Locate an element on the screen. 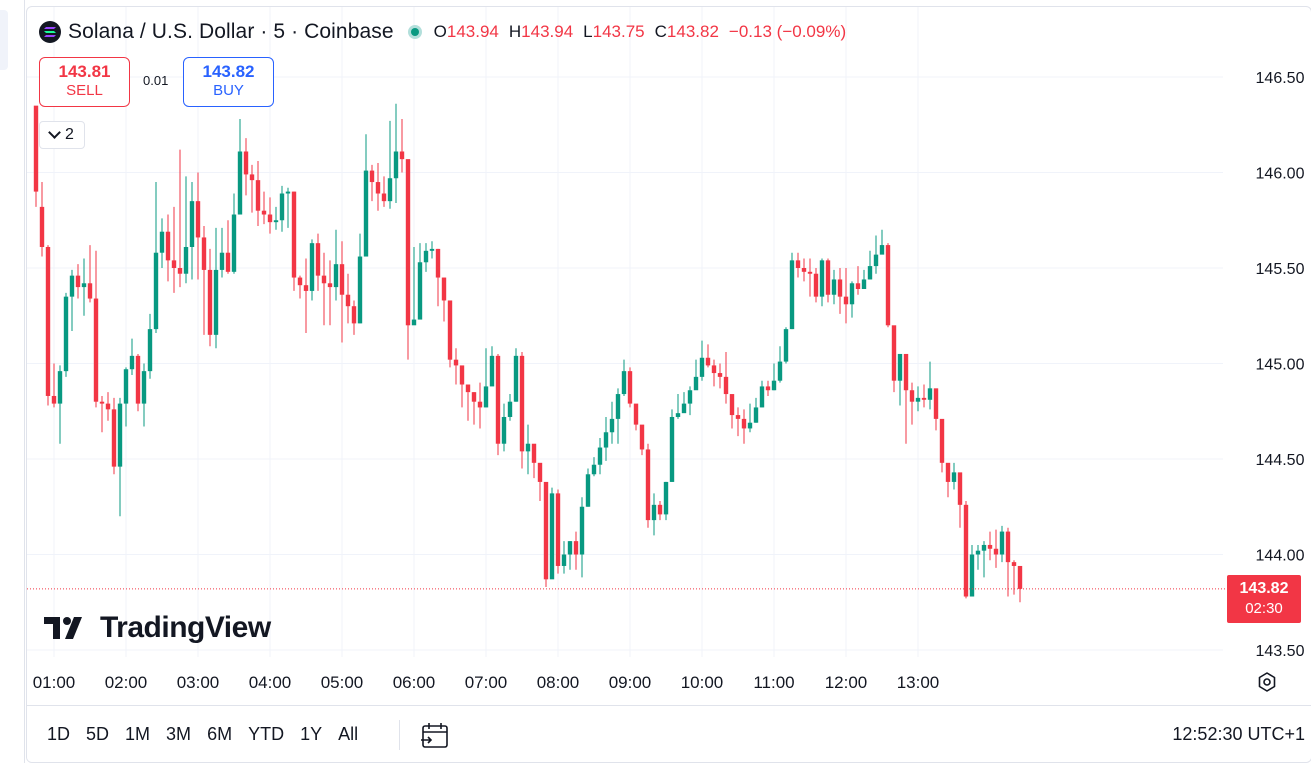  range-5d-button: 5D is located at coordinates (98, 734).